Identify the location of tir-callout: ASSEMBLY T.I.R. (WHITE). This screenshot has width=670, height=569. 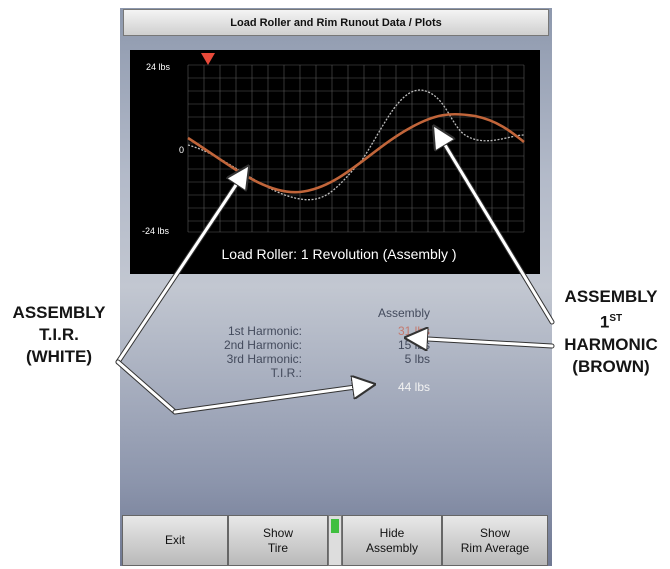
(59, 335).